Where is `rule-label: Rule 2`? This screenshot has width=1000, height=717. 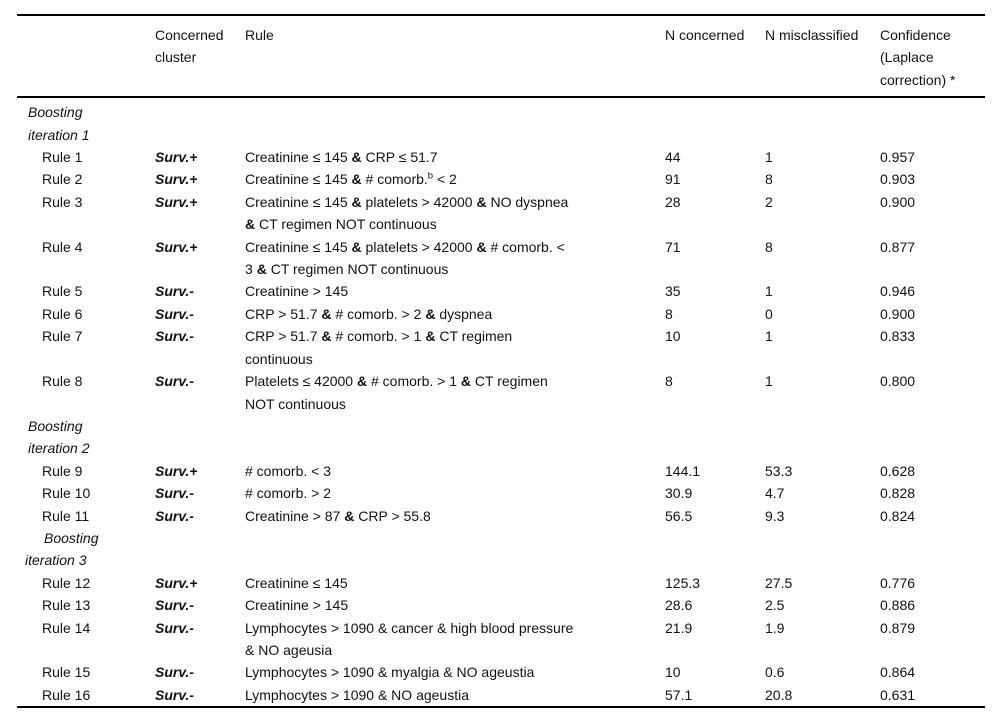 rule-label: Rule 2 is located at coordinates (62, 179).